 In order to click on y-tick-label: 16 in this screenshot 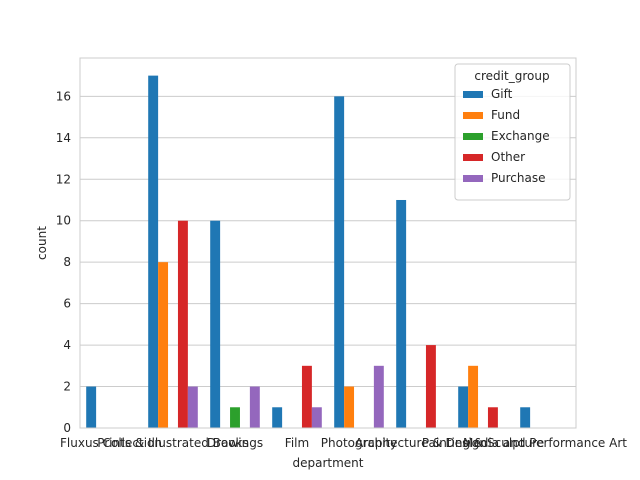, I will do `click(63, 96)`.